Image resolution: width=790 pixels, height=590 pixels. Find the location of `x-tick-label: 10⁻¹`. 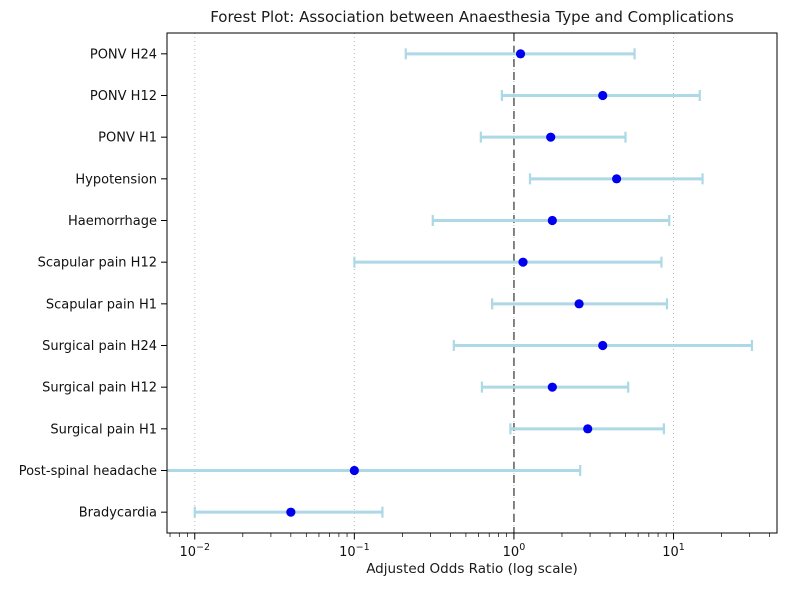

x-tick-label: 10⁻¹ is located at coordinates (354, 551).